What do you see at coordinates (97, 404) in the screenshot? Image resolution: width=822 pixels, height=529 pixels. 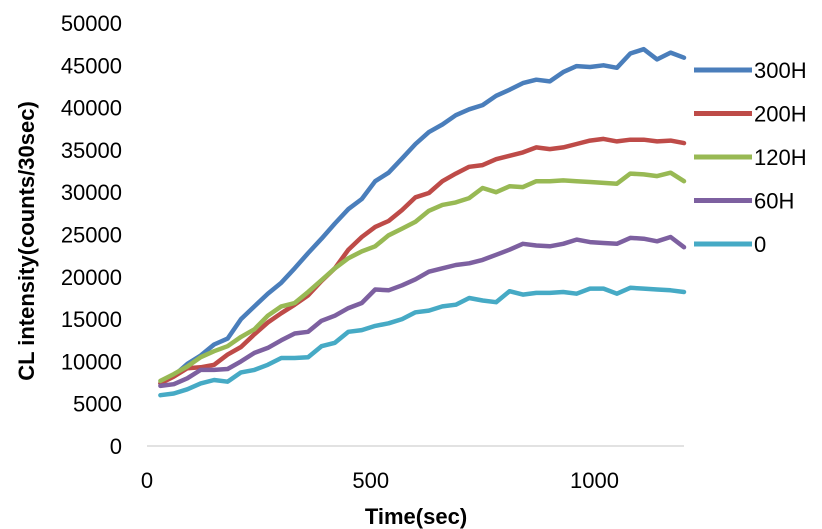 I see `y-tick-label: 5000` at bounding box center [97, 404].